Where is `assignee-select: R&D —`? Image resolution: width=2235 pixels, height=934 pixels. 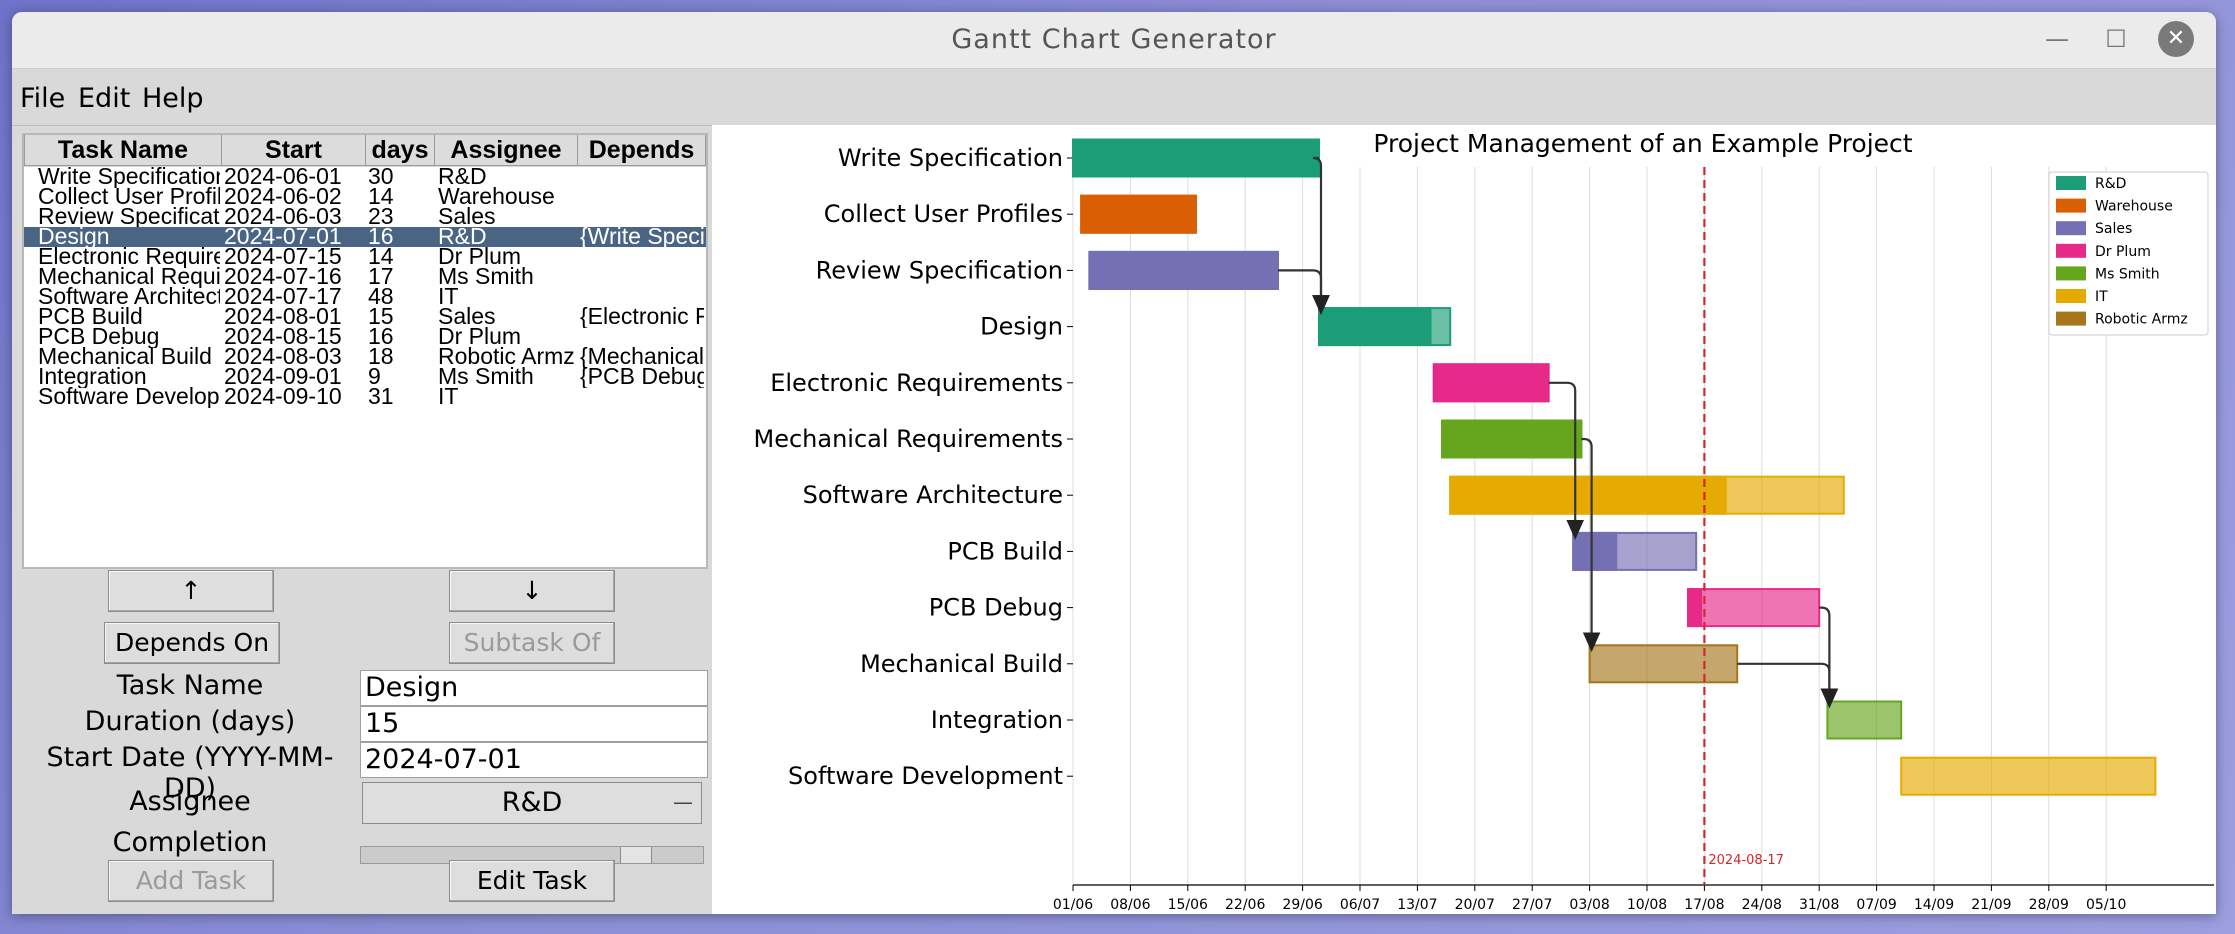 assignee-select: R&D — is located at coordinates (532, 803).